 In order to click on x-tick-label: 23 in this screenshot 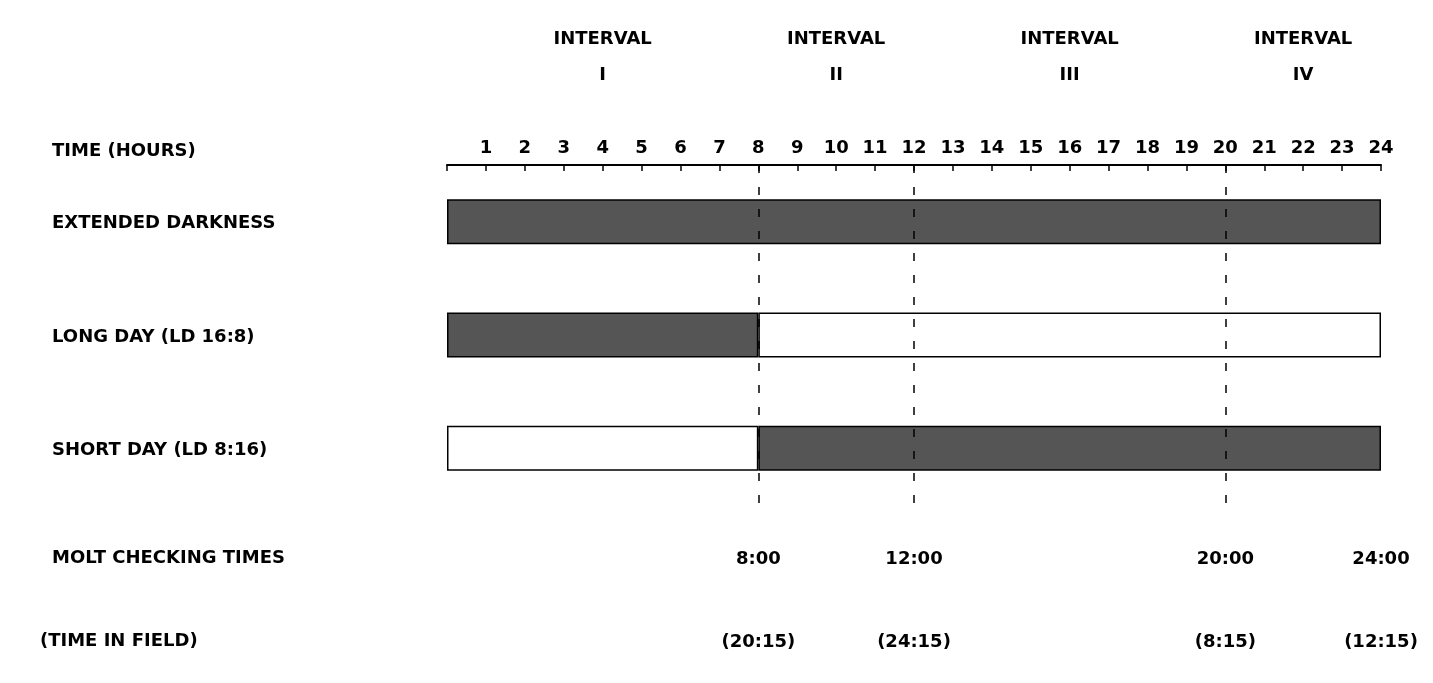, I will do `click(1342, 146)`.